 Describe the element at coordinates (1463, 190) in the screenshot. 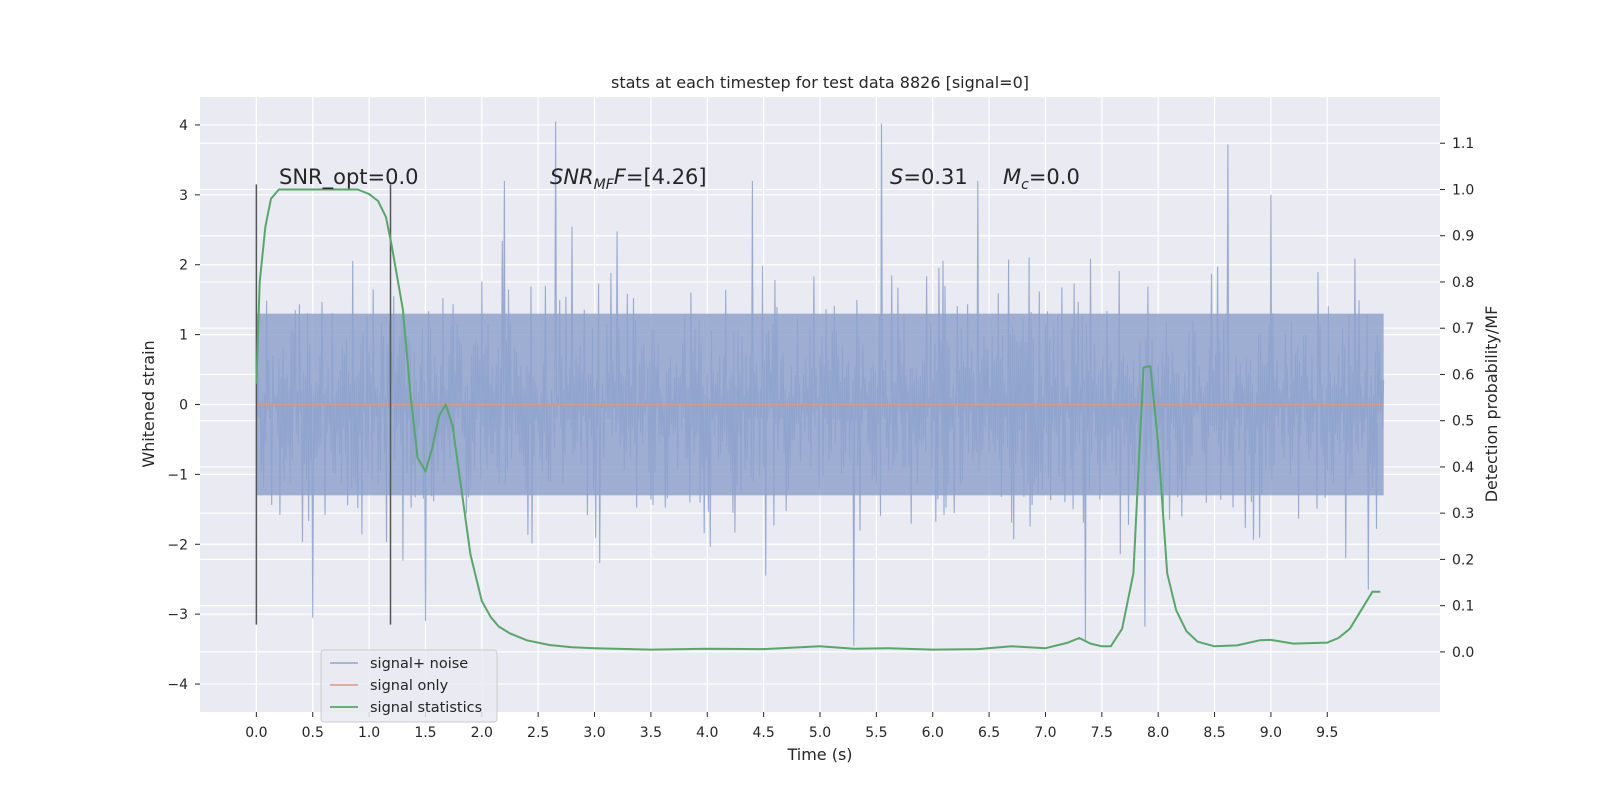

I see `y2-tick-label: 1.0` at that location.